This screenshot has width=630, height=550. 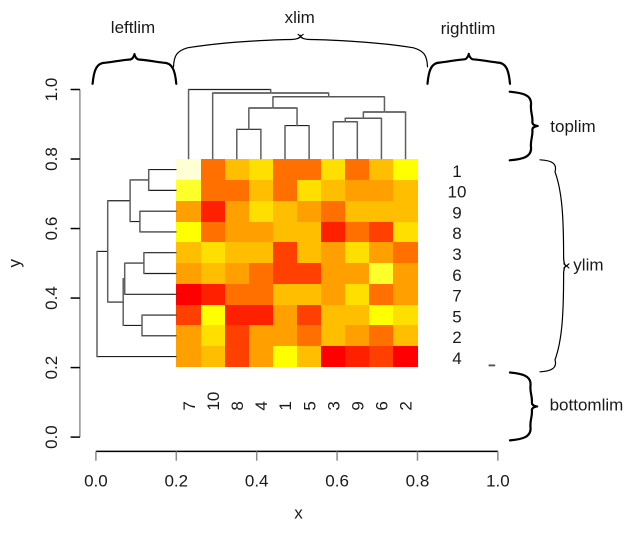 I want to click on svg-text: ylim, so click(x=588, y=264).